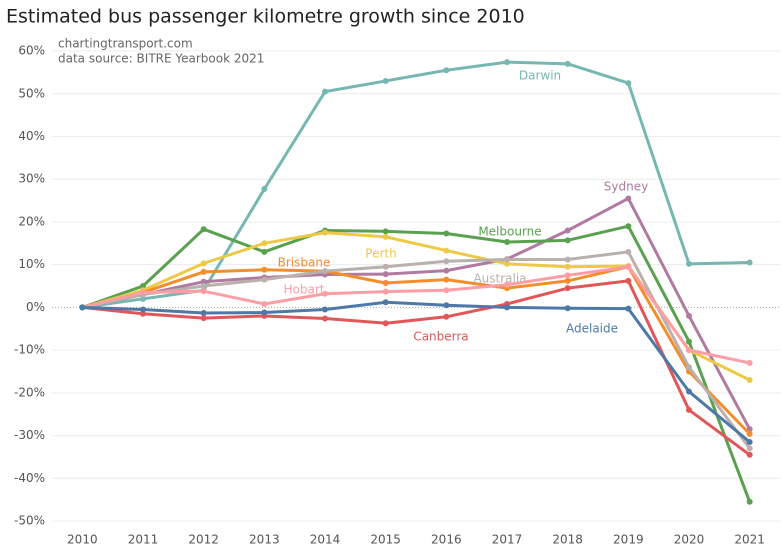  What do you see at coordinates (499, 279) in the screenshot?
I see `series-label: Australia` at bounding box center [499, 279].